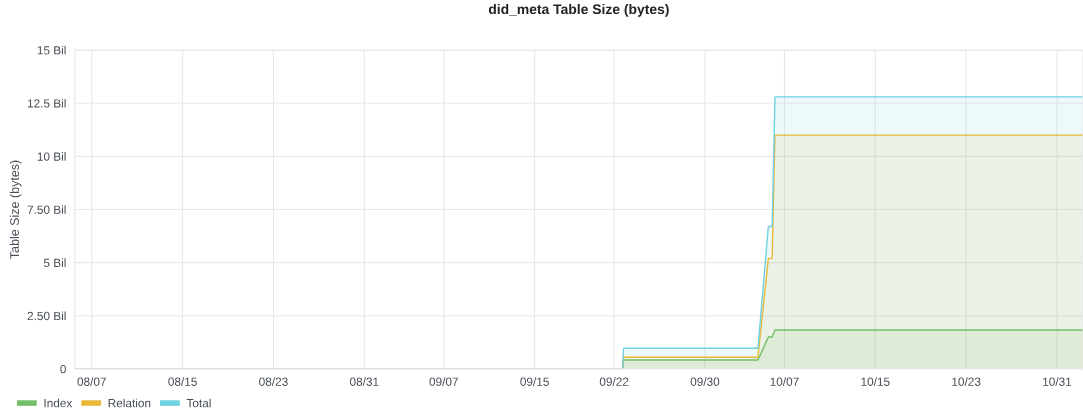 This screenshot has height=414, width=1083. Describe the element at coordinates (46, 316) in the screenshot. I see `y-tick-label: 2.50 Bil` at that location.